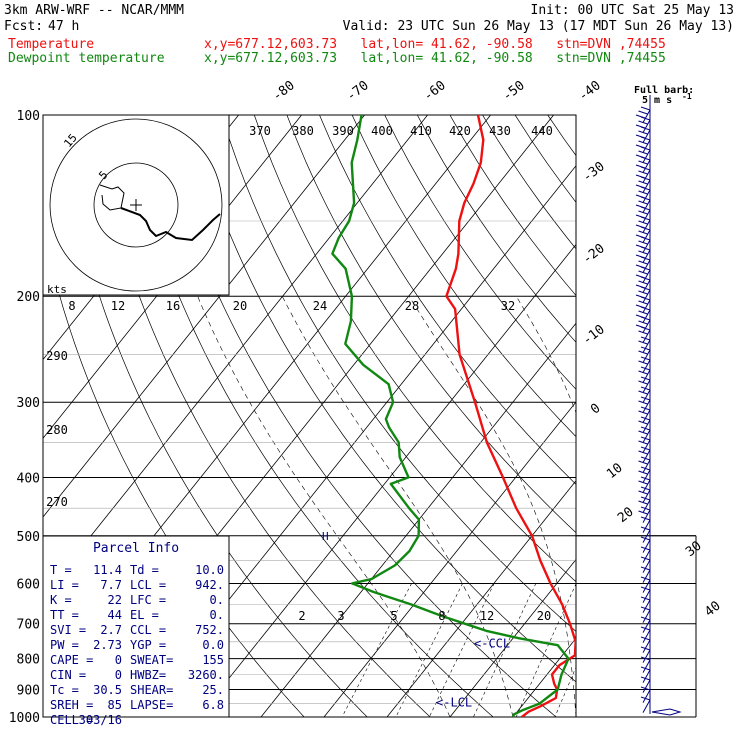  I want to click on isotherm-label: -80, so click(284, 91).